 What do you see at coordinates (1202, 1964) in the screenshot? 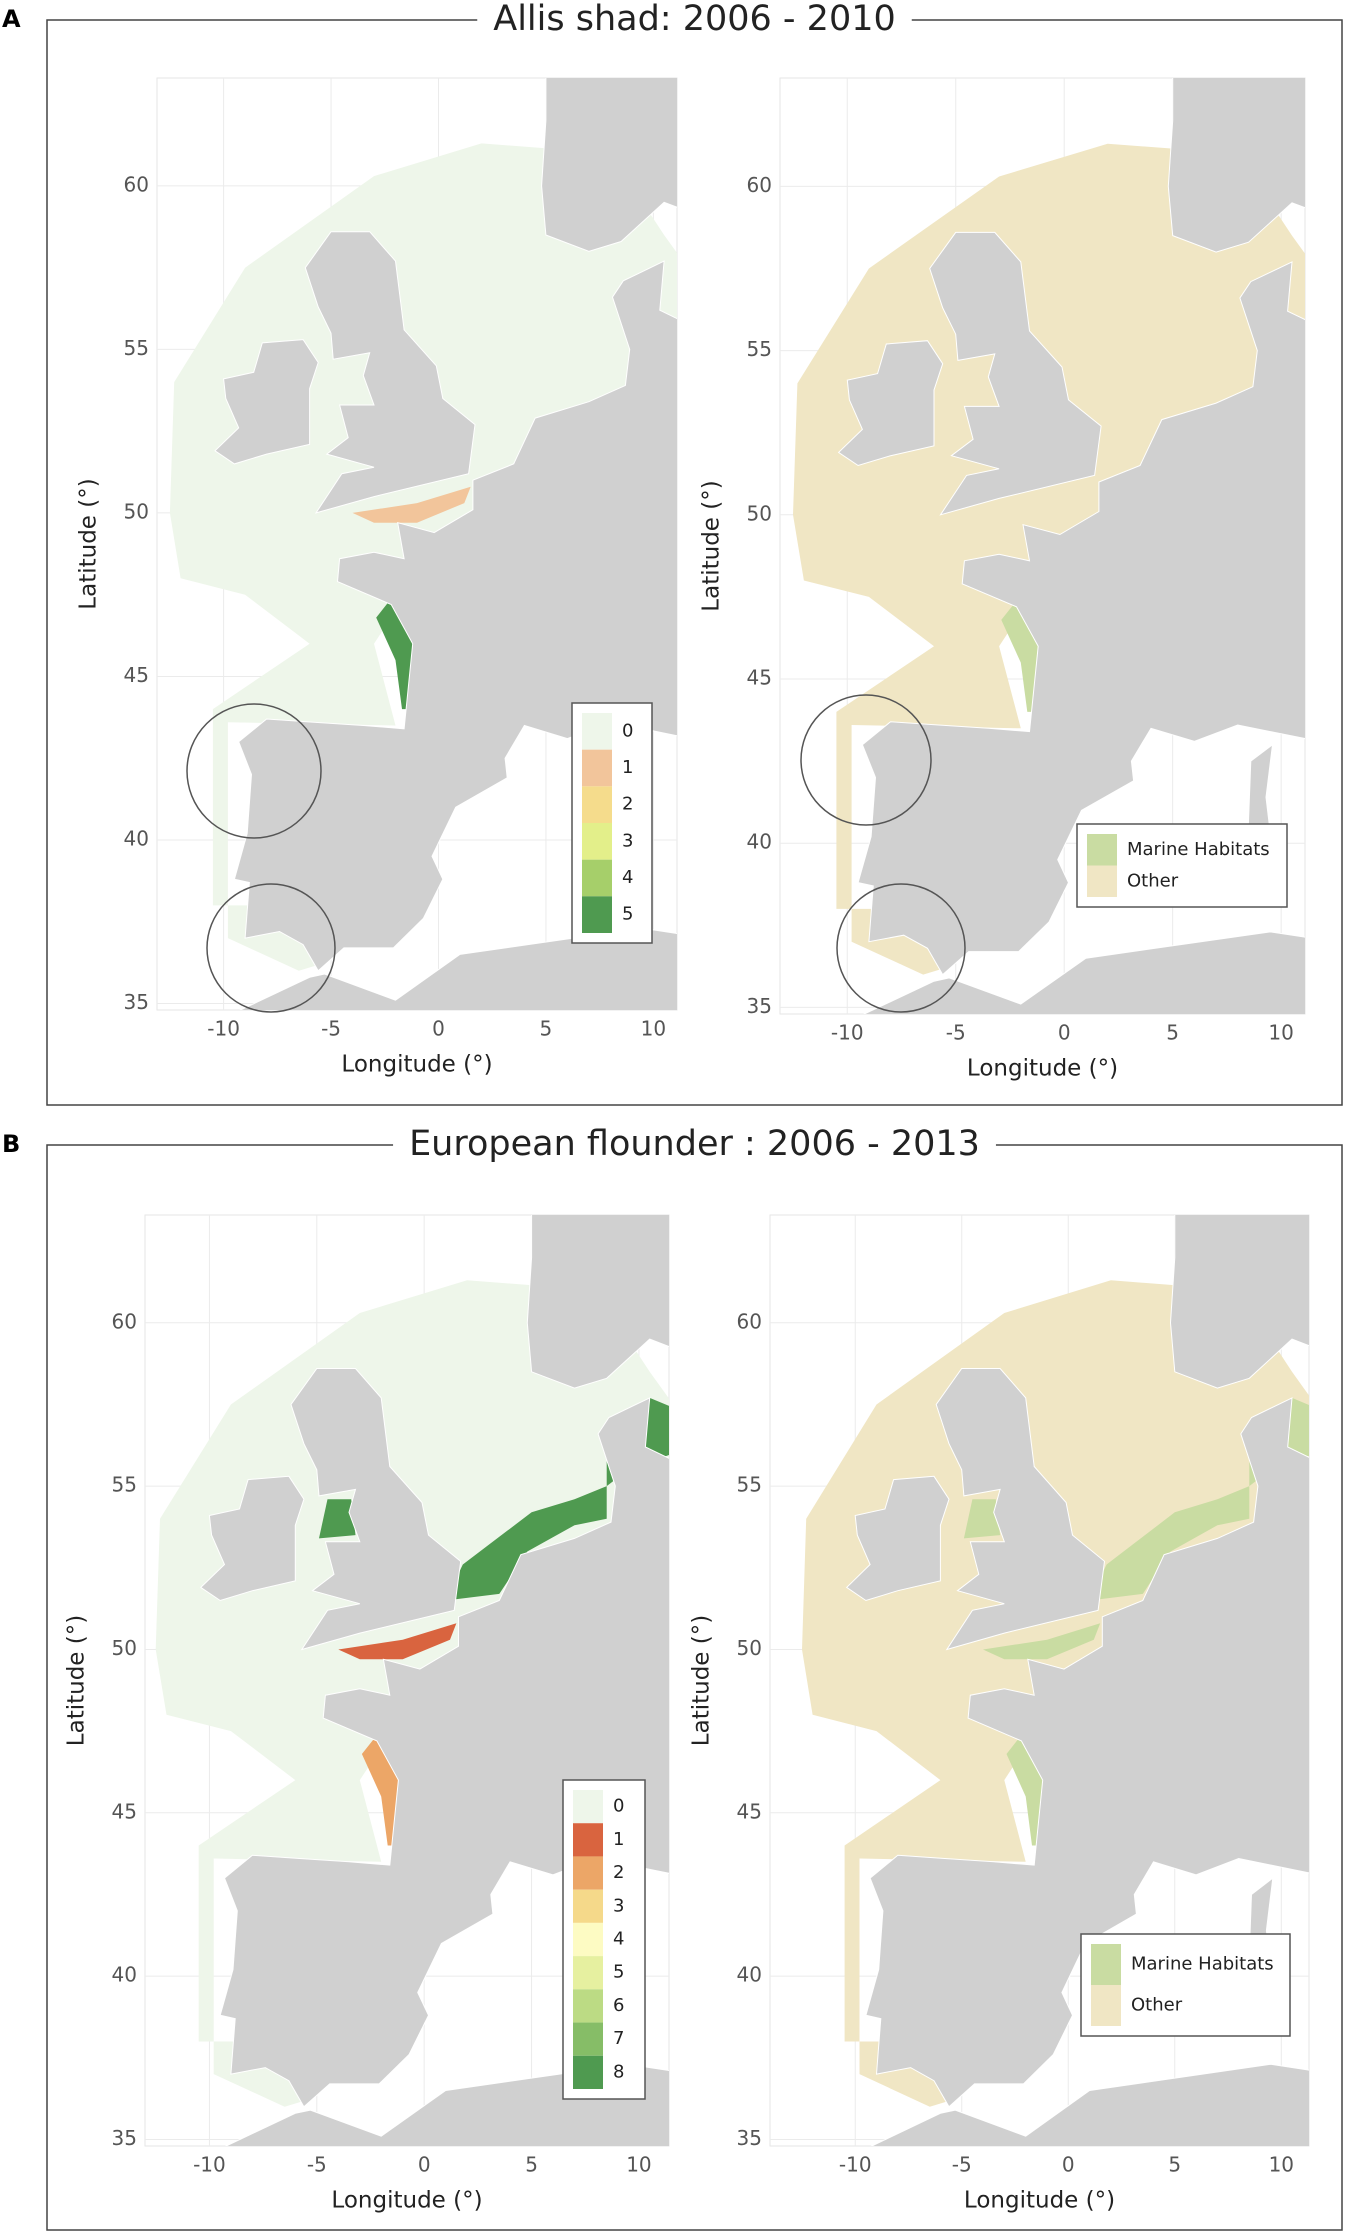
I see `legend-label: Marine Habitats` at bounding box center [1202, 1964].